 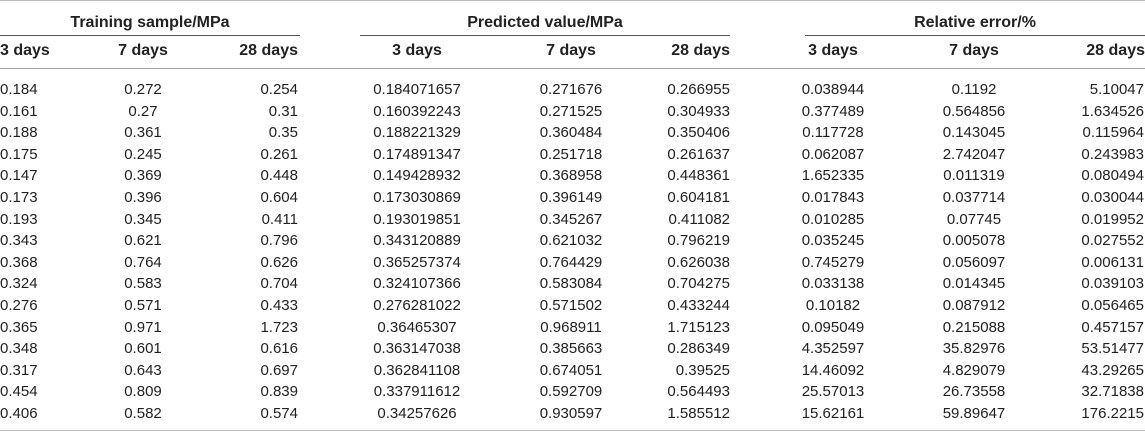 What do you see at coordinates (974, 392) in the screenshot?
I see `cell-error-7d: 26.73558` at bounding box center [974, 392].